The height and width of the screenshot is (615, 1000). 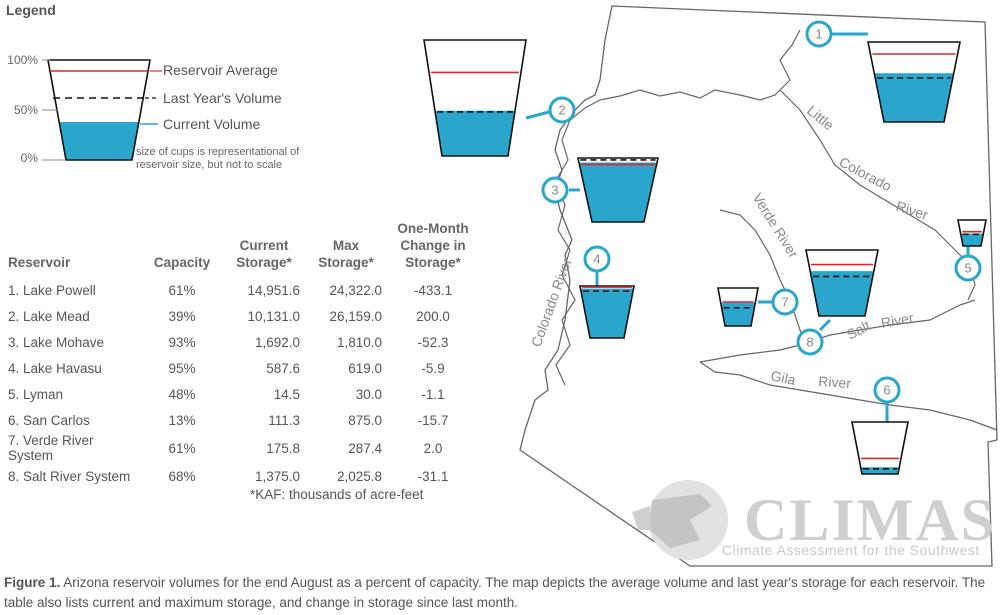 I want to click on legend-pct-100: 100%, so click(x=22, y=60).